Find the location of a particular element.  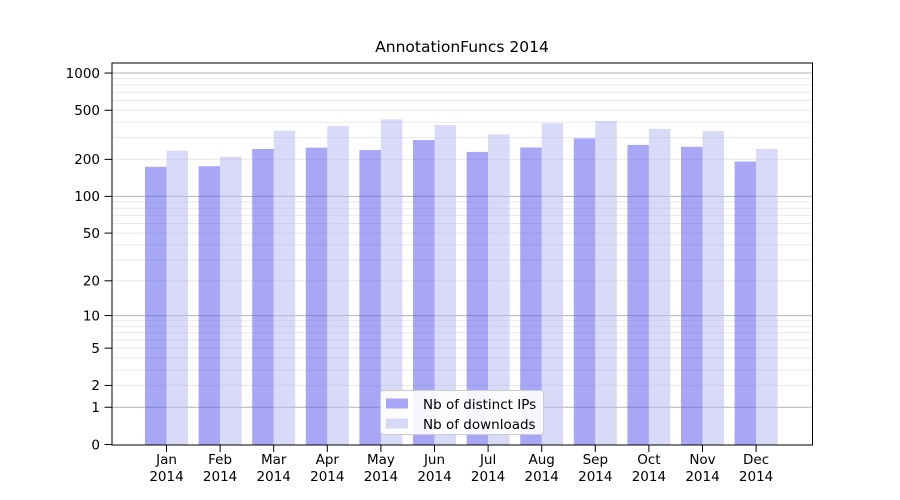

x-tick-label-jan: Jan 2014 is located at coordinates (166, 468).